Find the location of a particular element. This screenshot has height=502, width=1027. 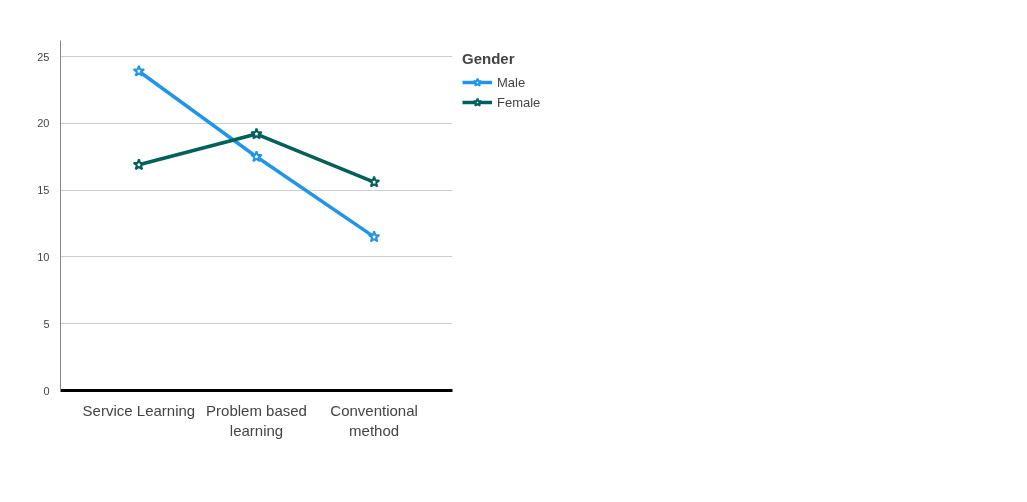

y-tick-label: 10 is located at coordinates (43, 256).